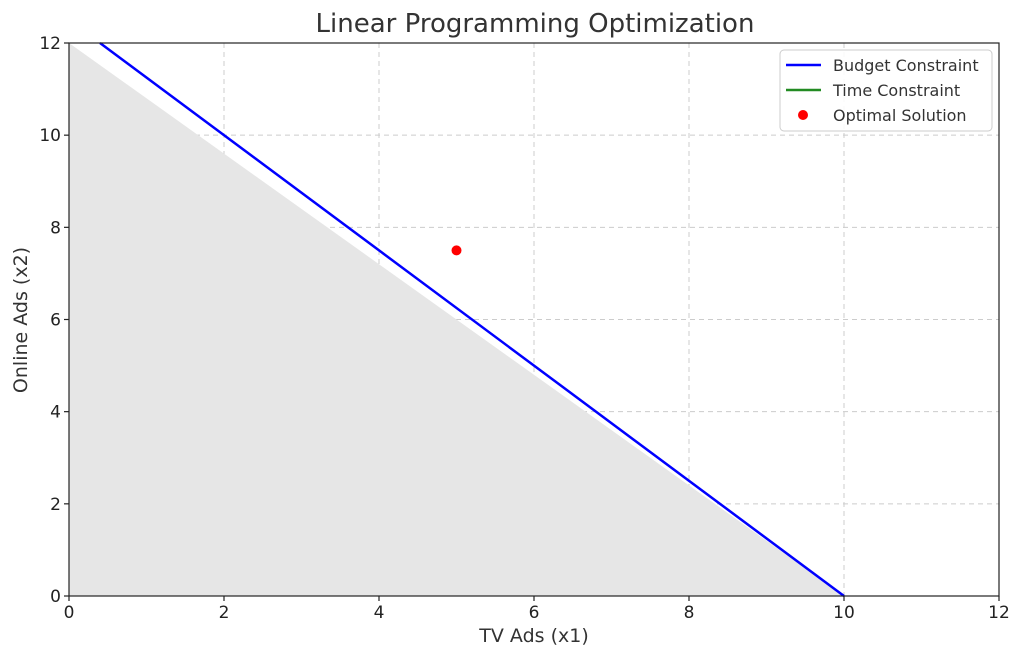  Describe the element at coordinates (55, 228) in the screenshot. I see `y-tick-label: 8` at that location.